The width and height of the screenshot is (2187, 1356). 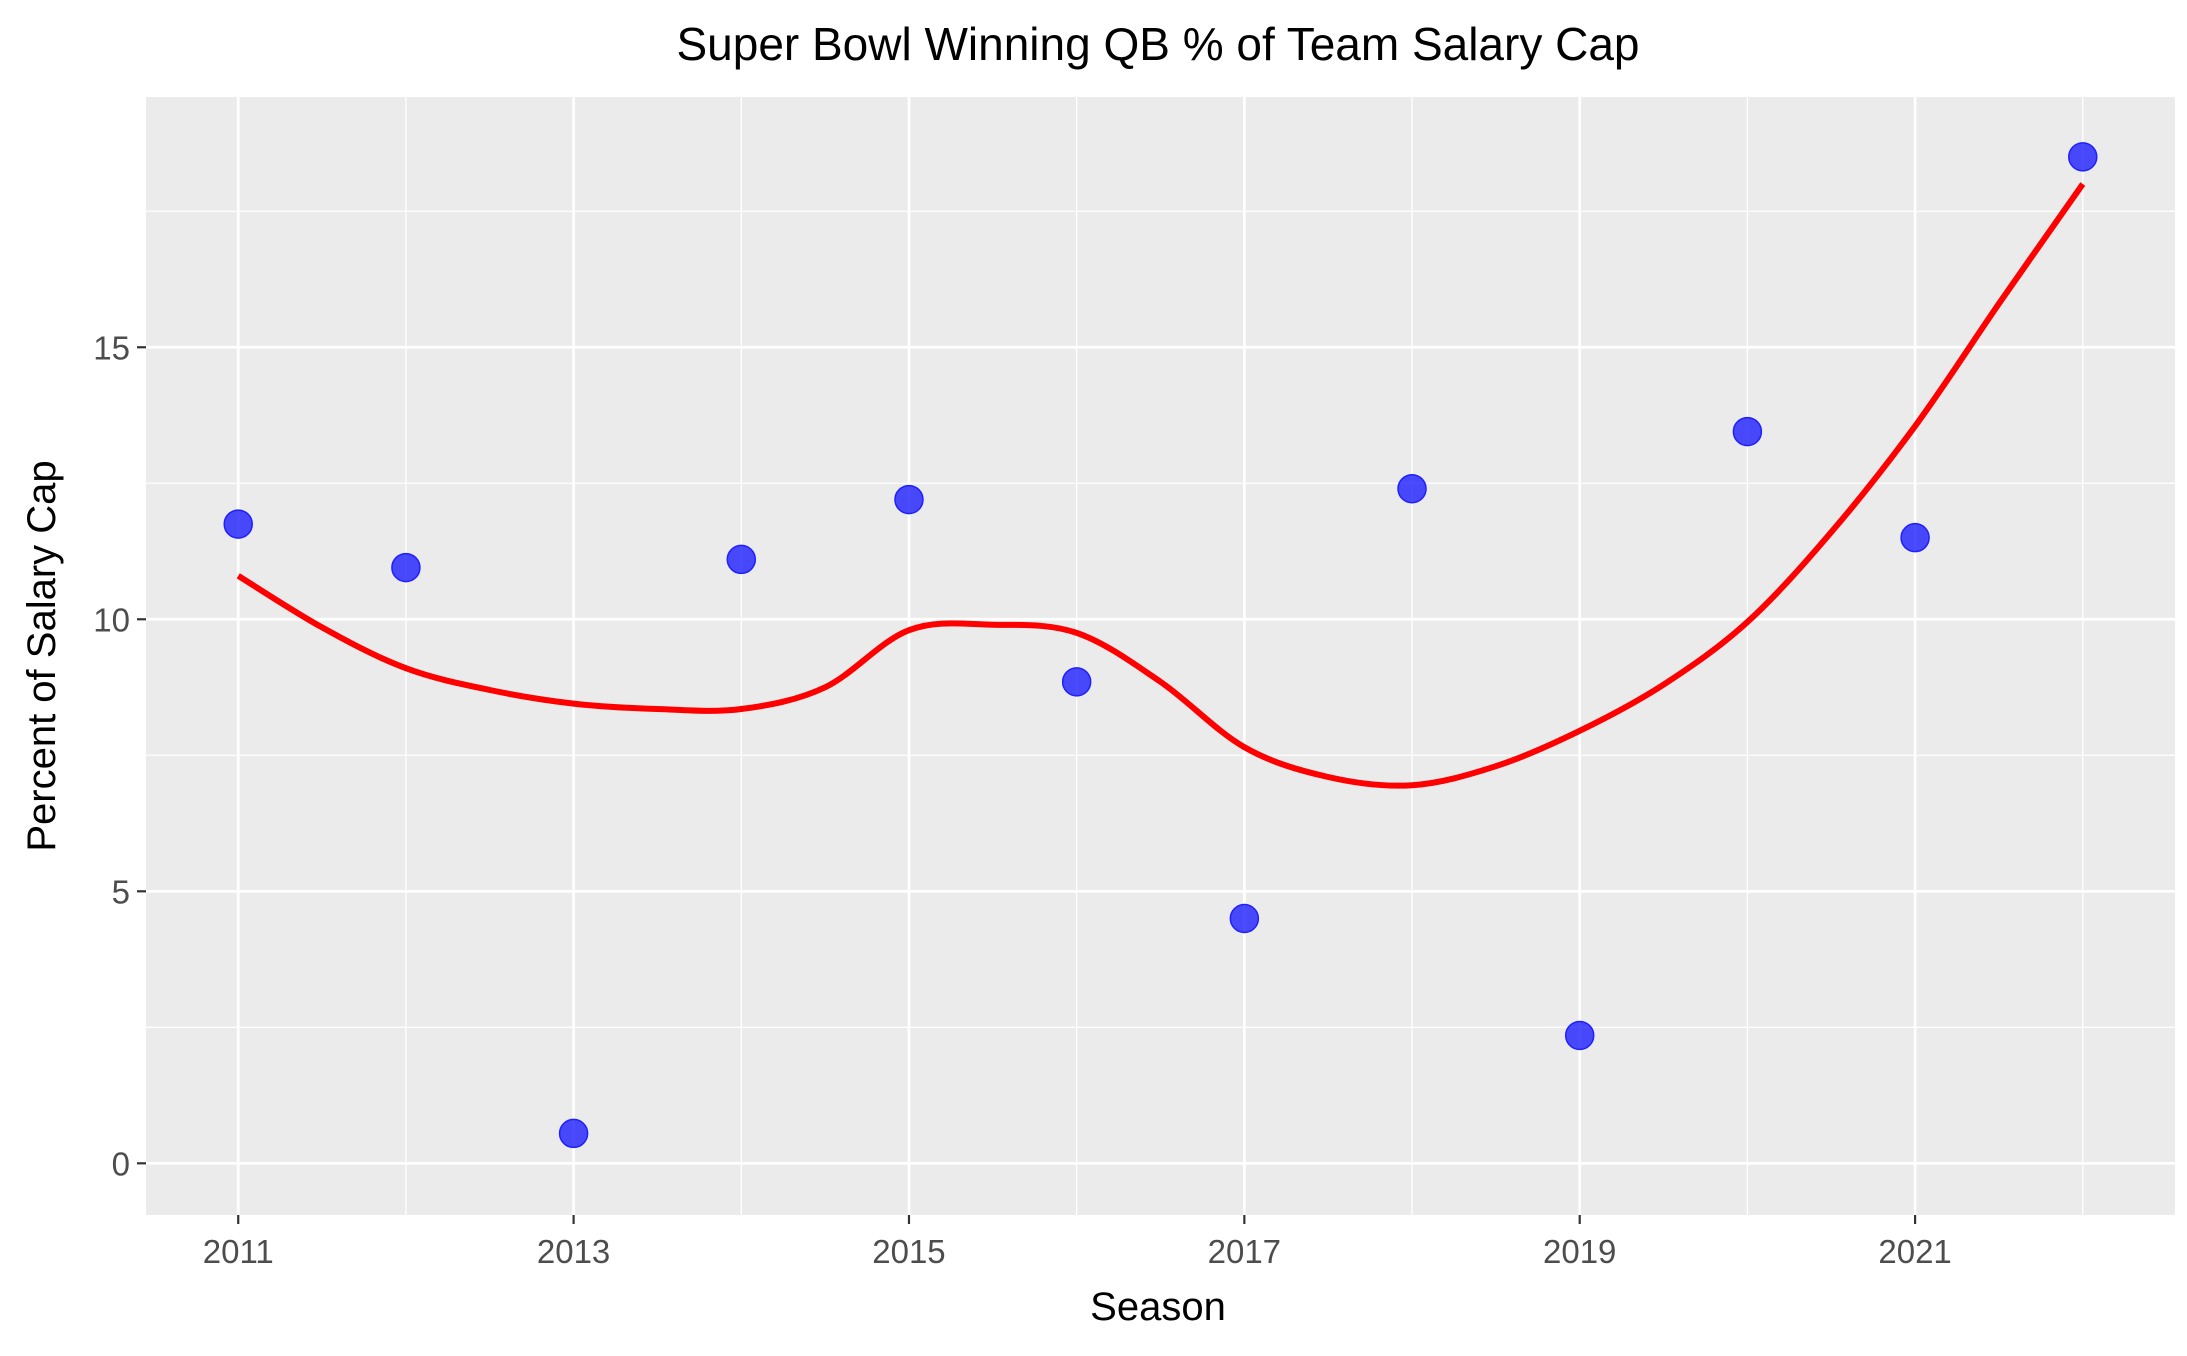 I want to click on x-tick-labels: 2011 2013 2015 2017 2019 2021, so click(x=1077, y=1251).